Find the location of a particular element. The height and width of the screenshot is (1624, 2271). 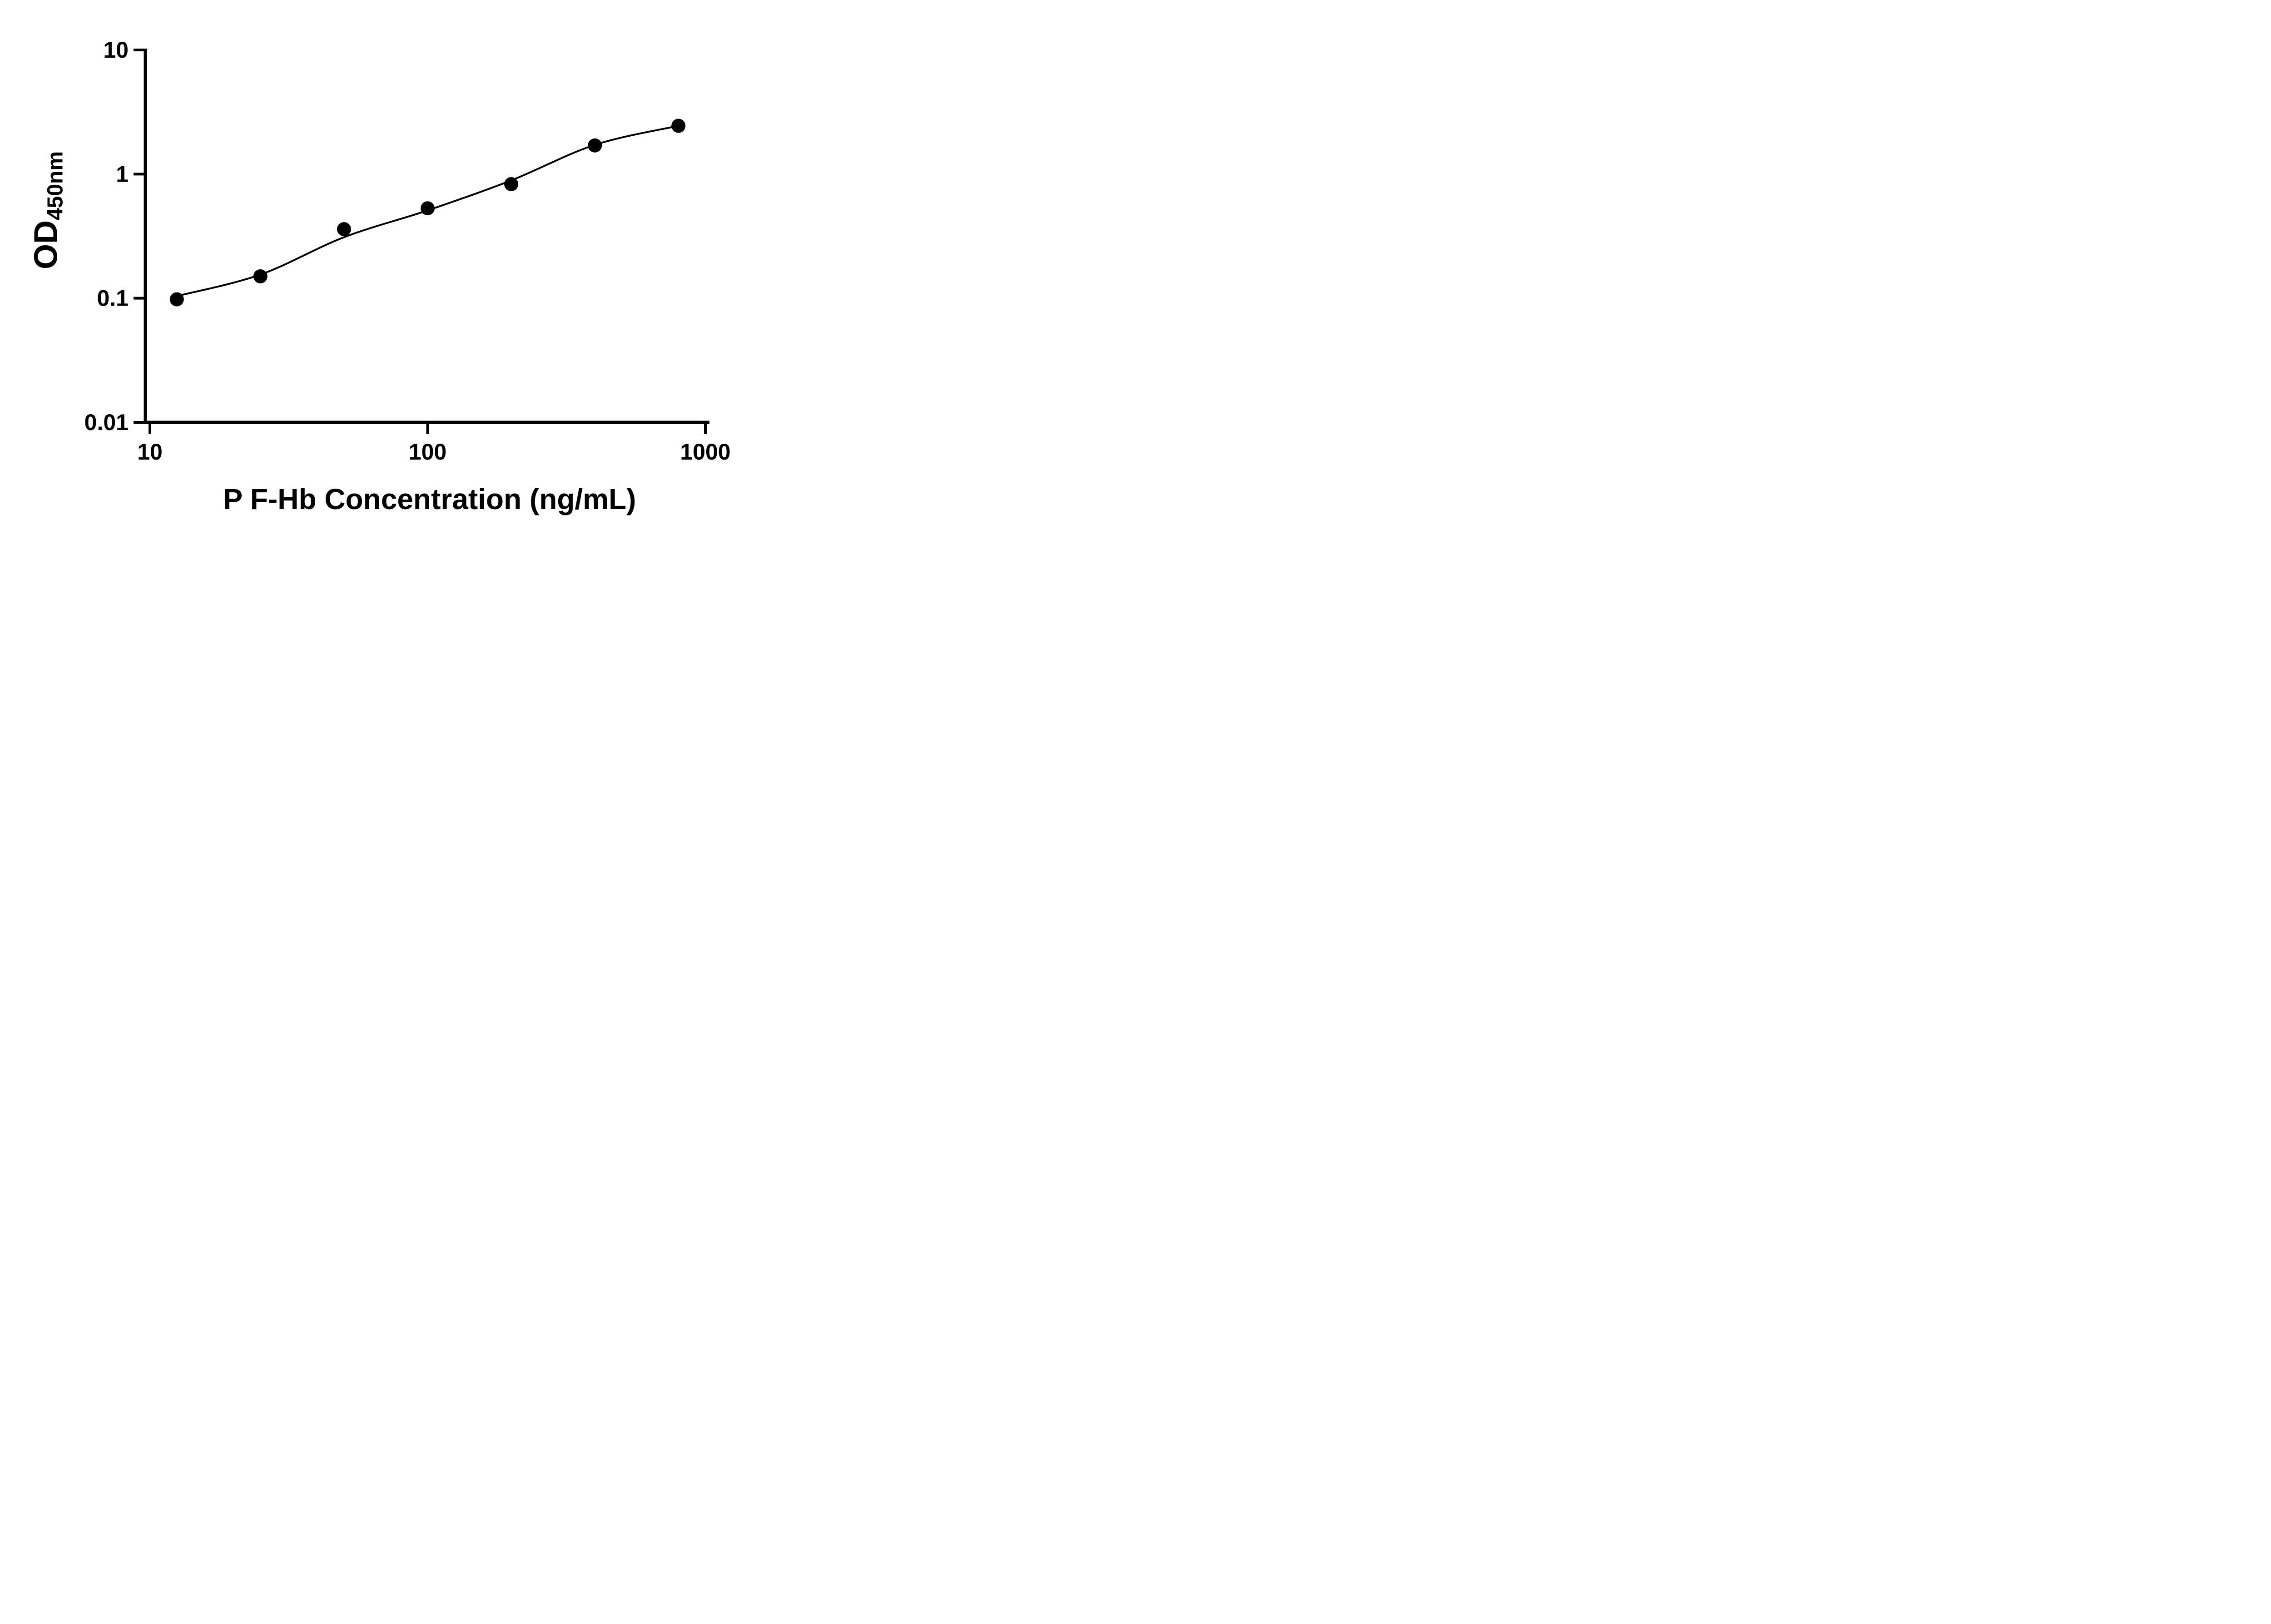

x-tick-label: 1000 is located at coordinates (705, 452).